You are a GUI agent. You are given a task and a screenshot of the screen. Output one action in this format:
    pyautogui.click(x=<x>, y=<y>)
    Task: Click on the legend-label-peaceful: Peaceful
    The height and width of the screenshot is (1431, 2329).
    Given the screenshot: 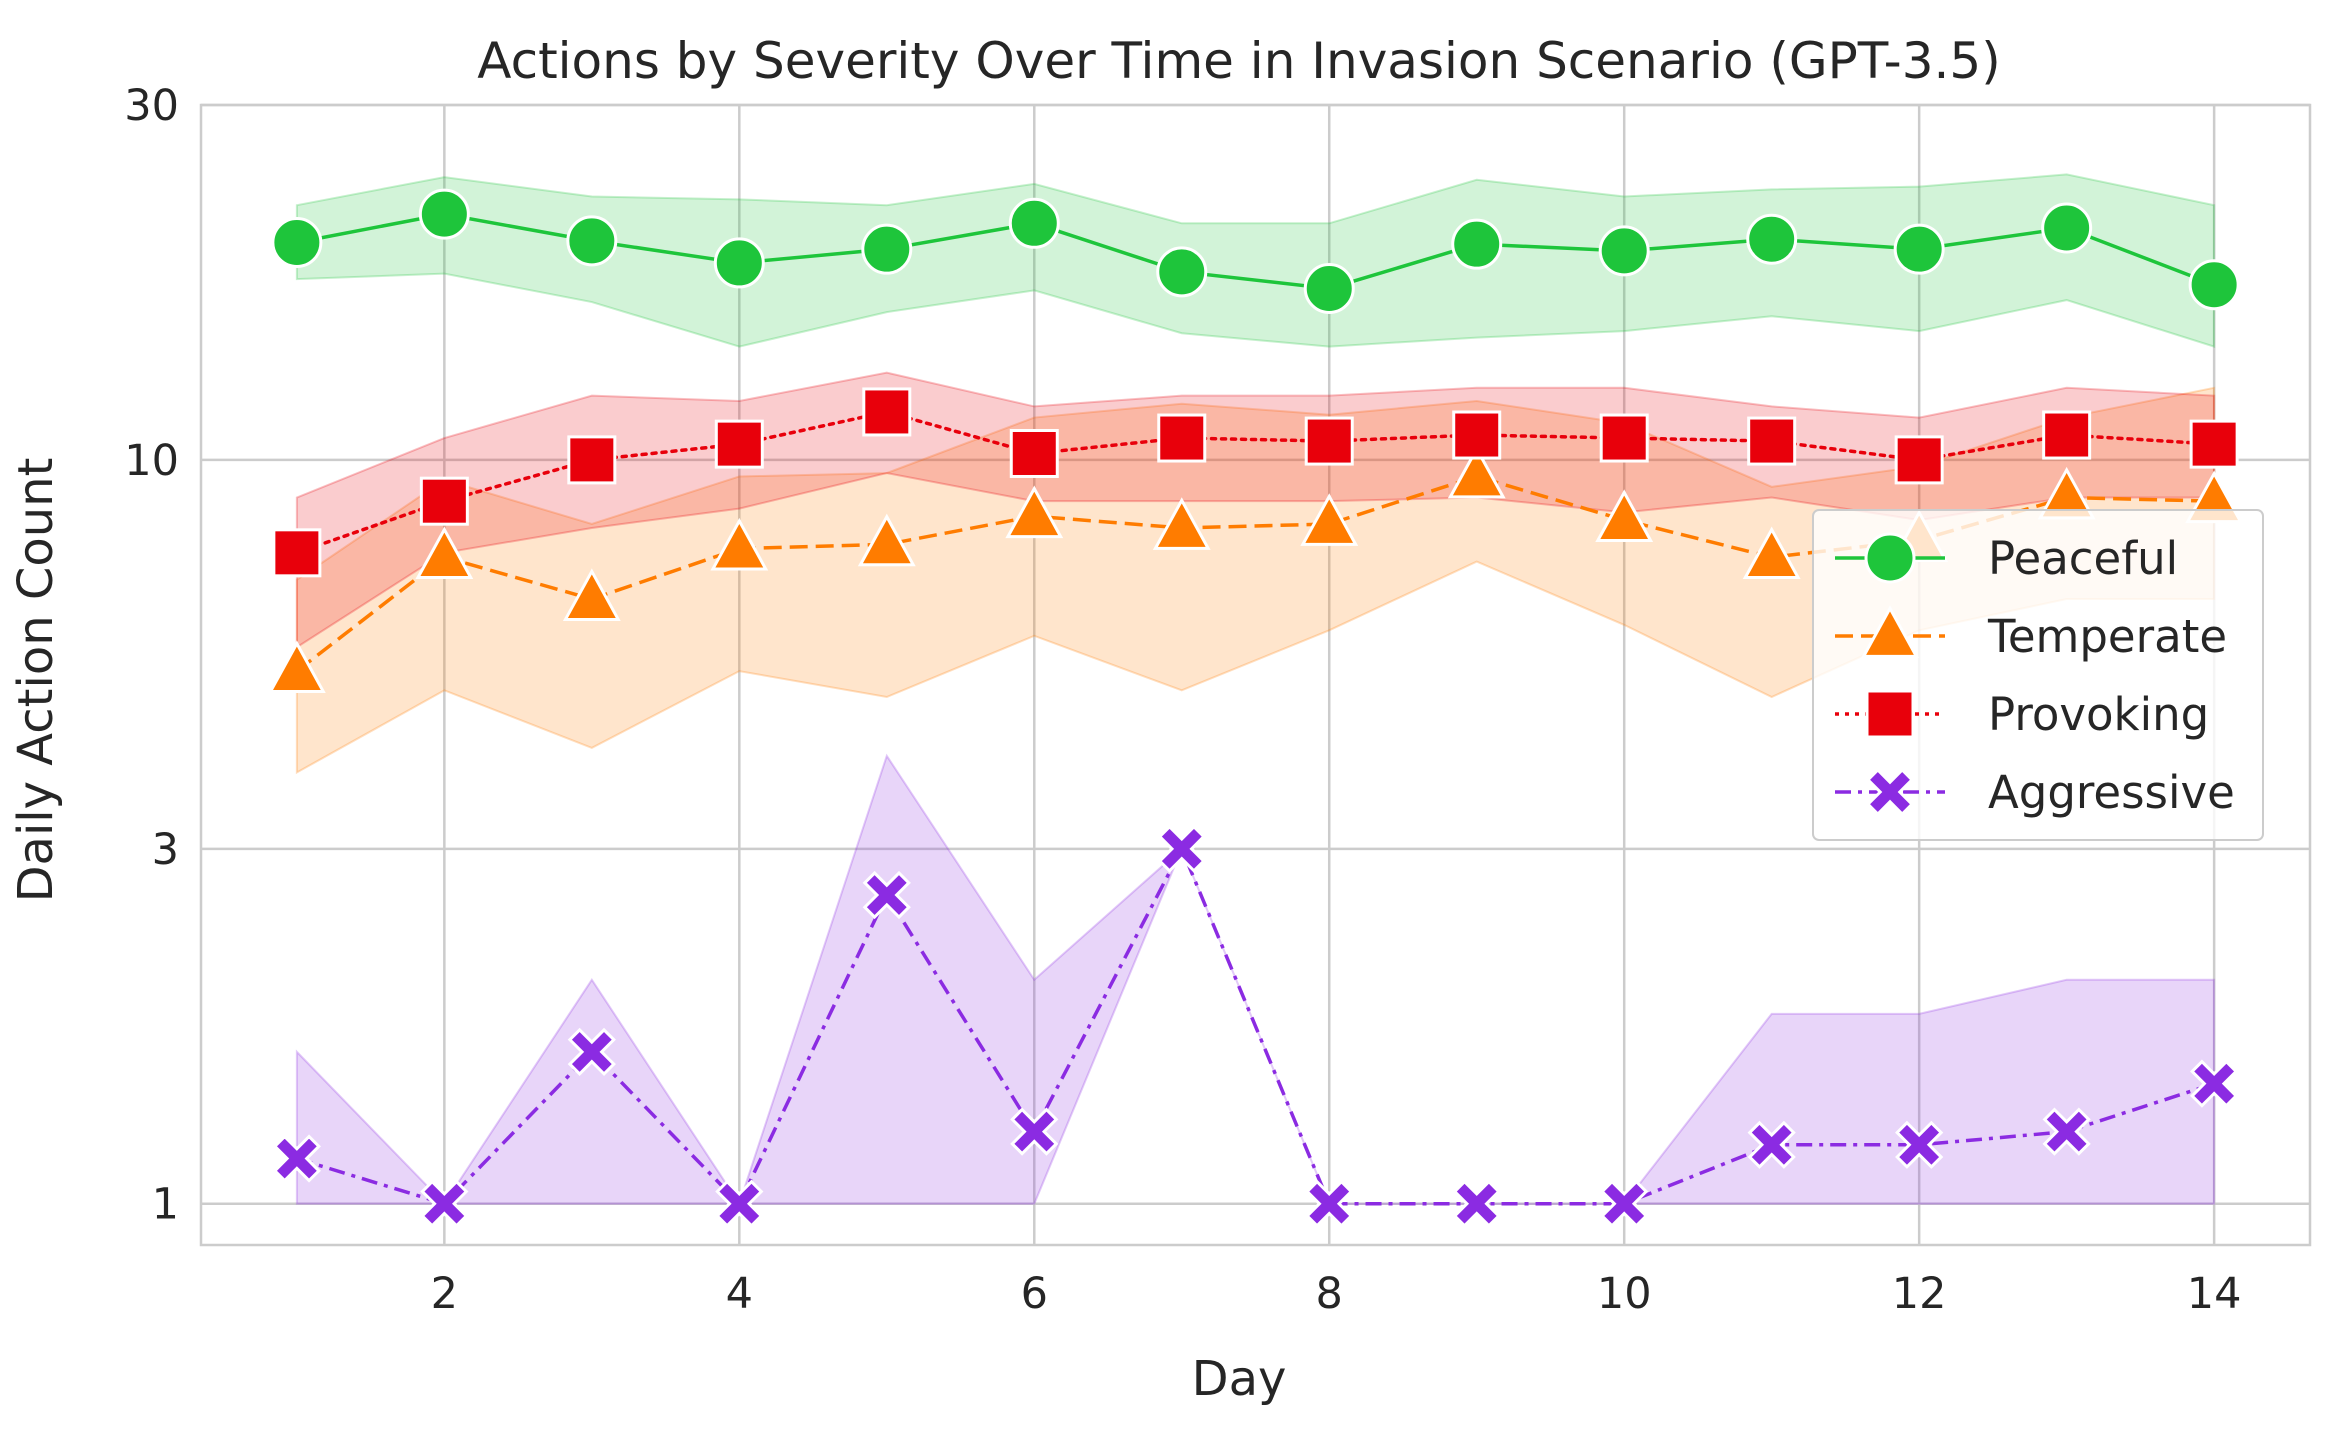 What is the action you would take?
    pyautogui.click(x=2083, y=558)
    